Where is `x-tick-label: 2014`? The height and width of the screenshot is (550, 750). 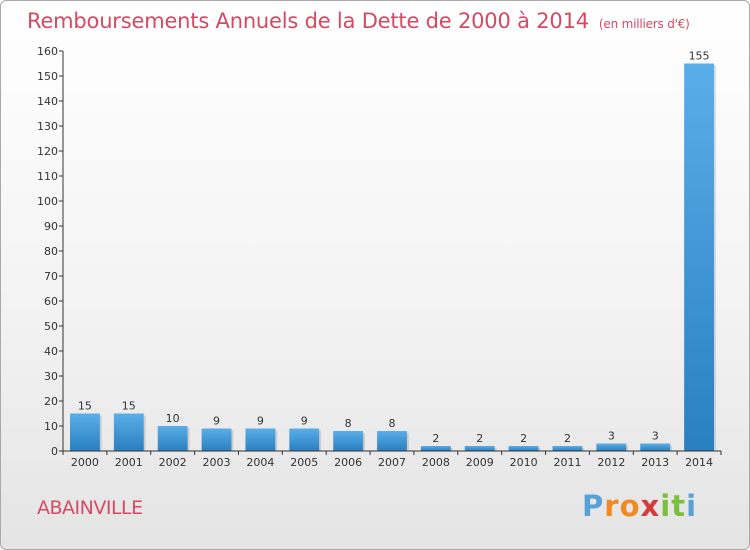
x-tick-label: 2014 is located at coordinates (699, 462).